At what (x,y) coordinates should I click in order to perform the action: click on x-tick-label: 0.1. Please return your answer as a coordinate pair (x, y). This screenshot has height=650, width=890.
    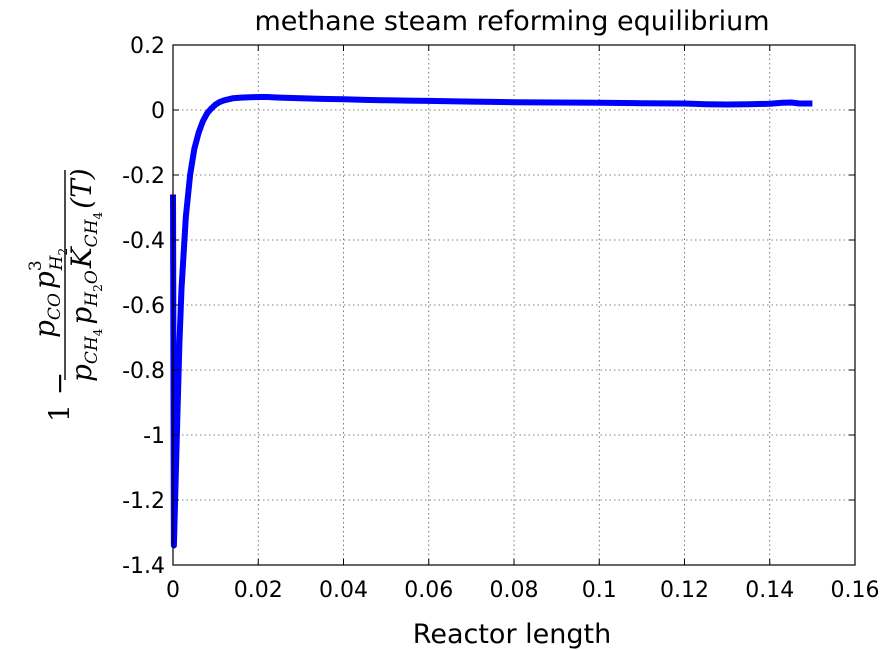
    Looking at the image, I should click on (599, 590).